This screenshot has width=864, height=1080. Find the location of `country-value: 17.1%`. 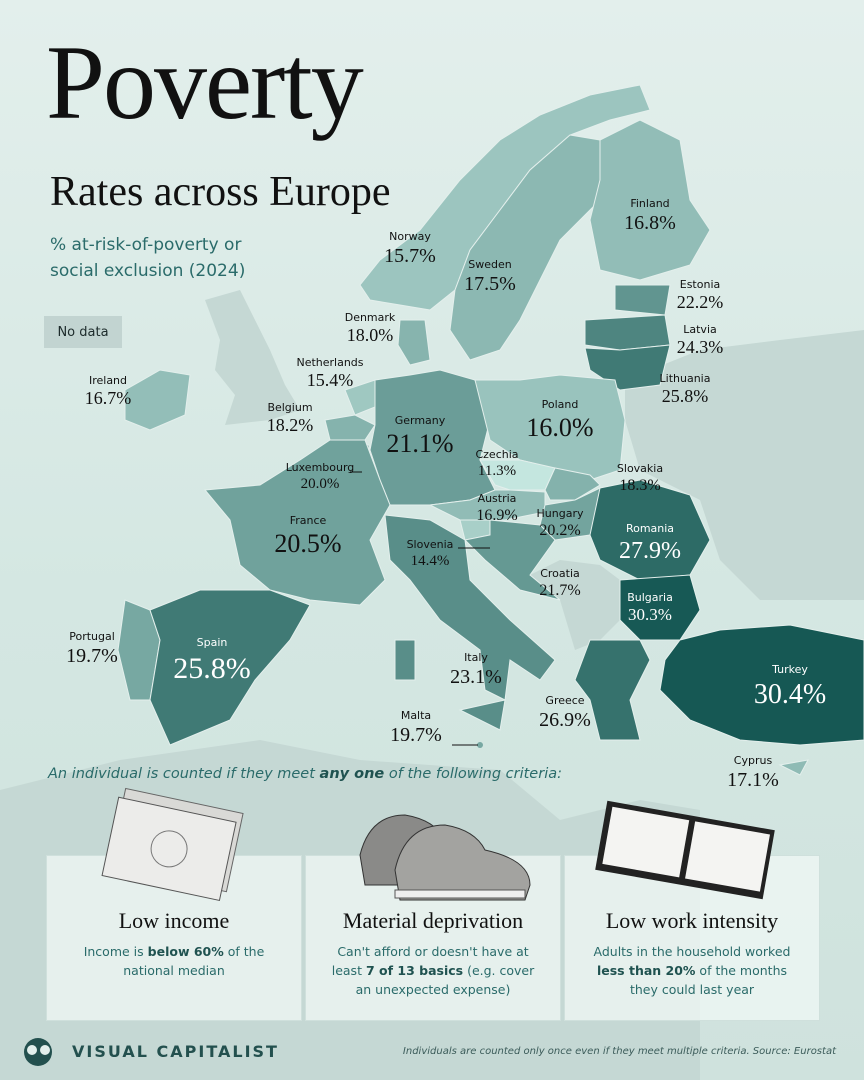

country-value: 17.1% is located at coordinates (753, 780).